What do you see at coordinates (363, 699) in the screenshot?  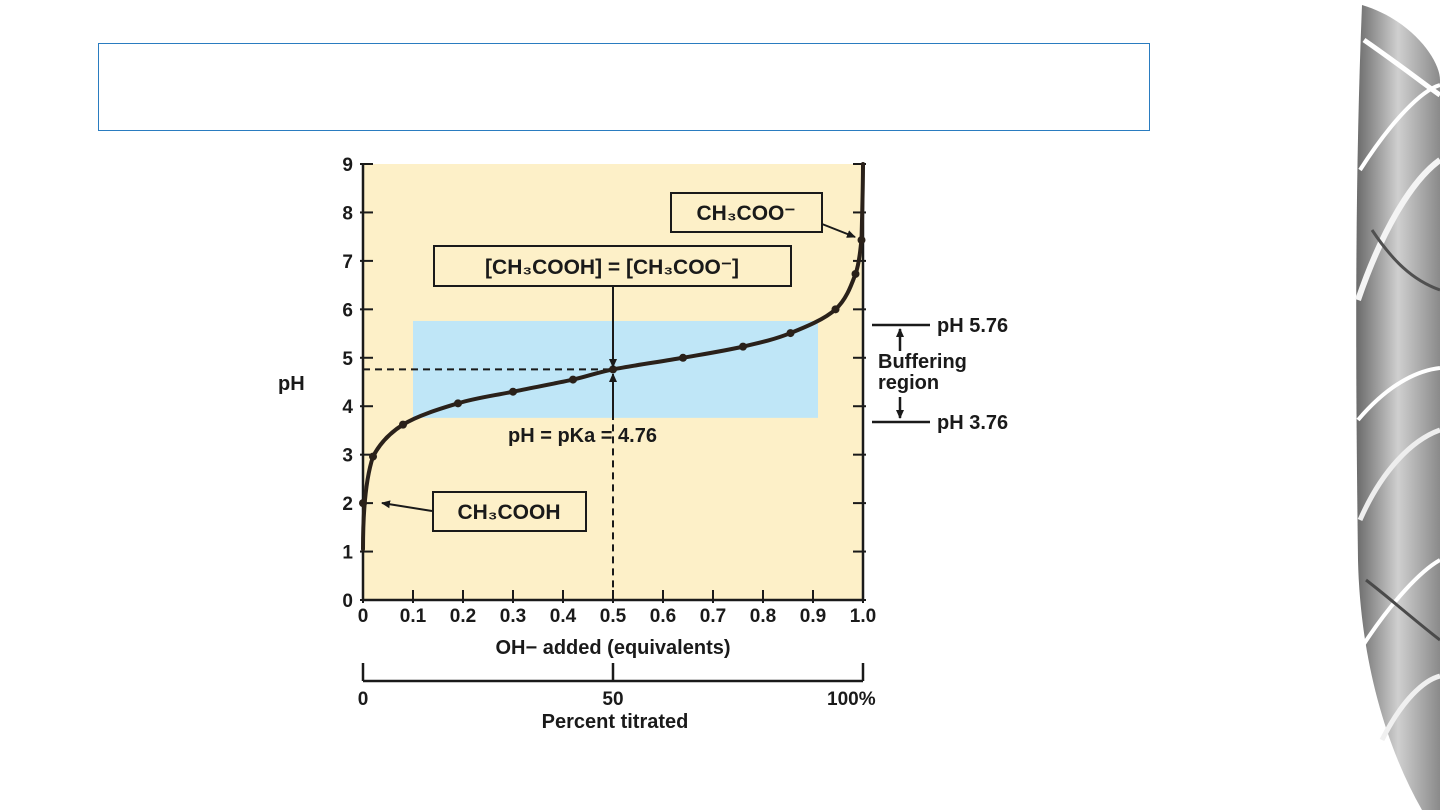 I see `percent-tick-label: 0` at bounding box center [363, 699].